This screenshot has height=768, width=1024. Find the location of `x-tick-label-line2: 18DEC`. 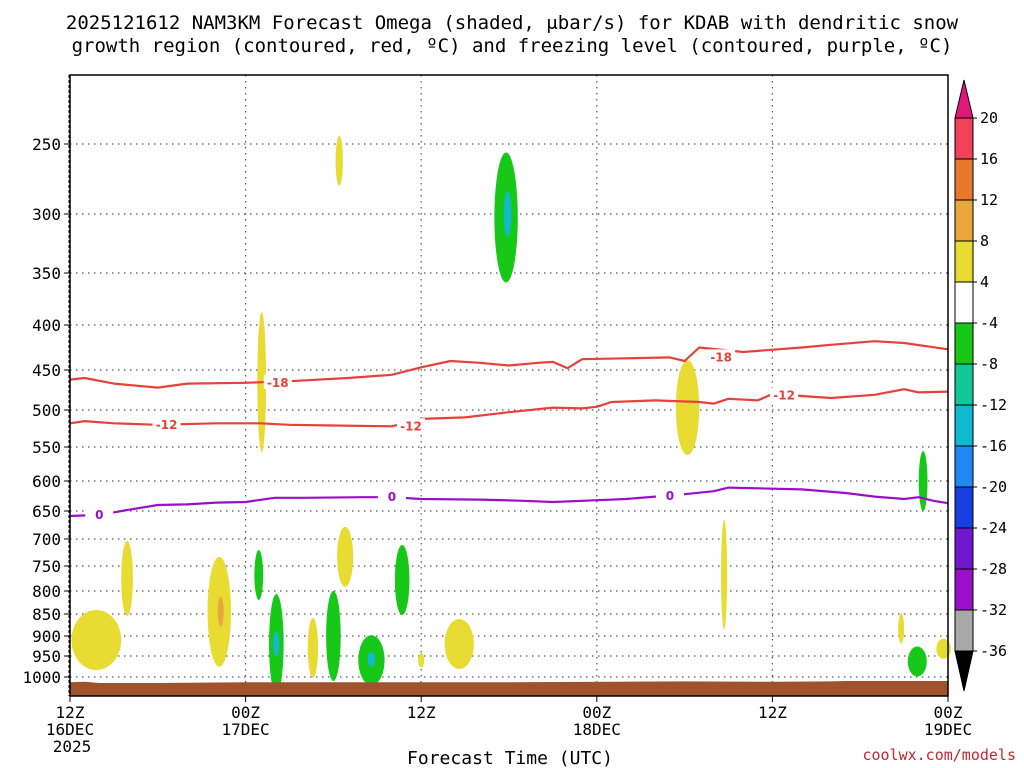

x-tick-label-line2: 18DEC is located at coordinates (597, 729).